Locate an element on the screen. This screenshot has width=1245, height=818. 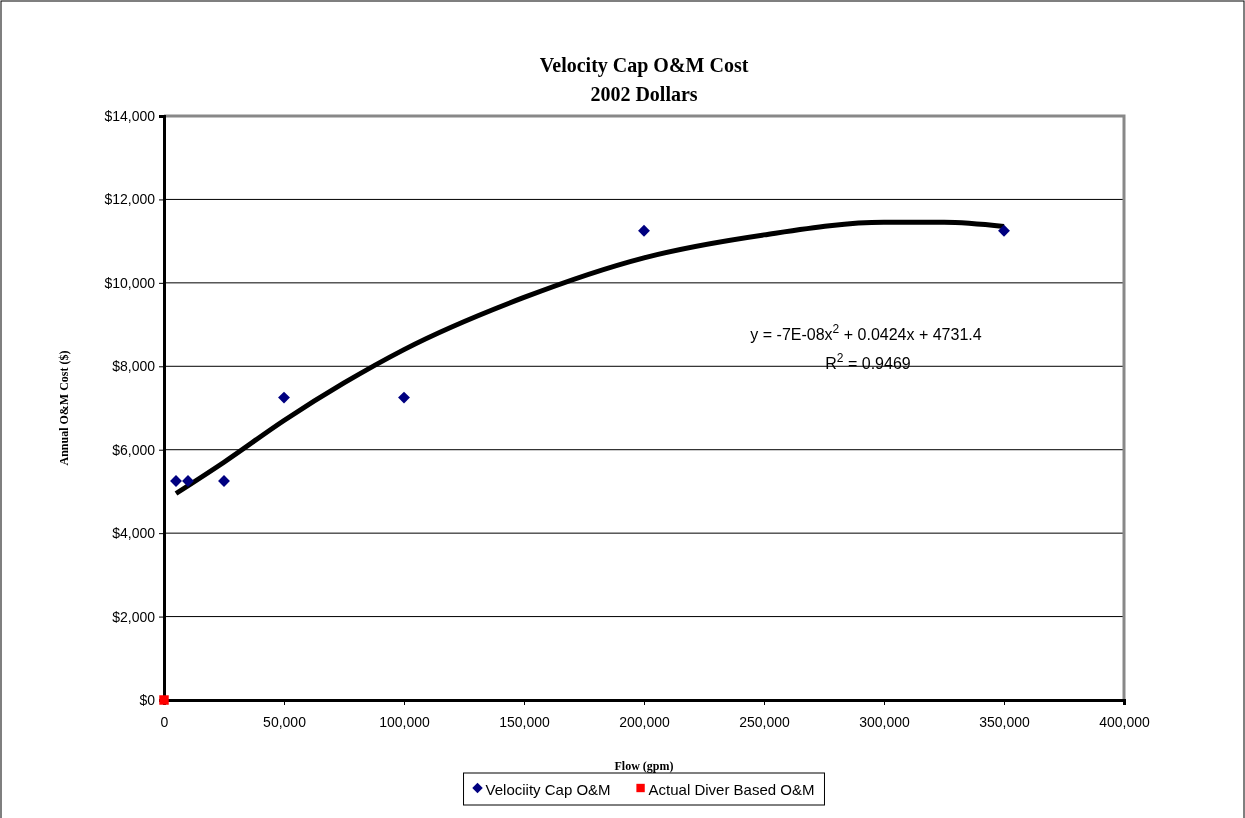
legend-label: Velociity Cap O&M is located at coordinates (548, 789).